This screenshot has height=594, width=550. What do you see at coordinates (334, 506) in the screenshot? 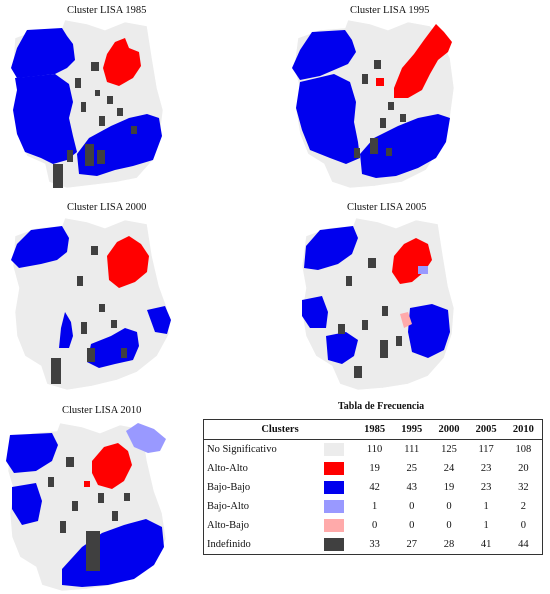
I see `color-swatch-bajo-alto` at bounding box center [334, 506].